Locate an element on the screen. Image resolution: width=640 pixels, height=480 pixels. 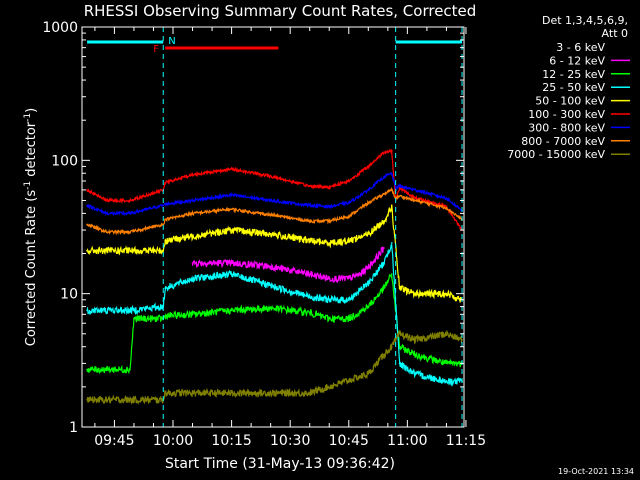
x-axis-label: Start Time (31-May-13 09:36:42) is located at coordinates (280, 464).